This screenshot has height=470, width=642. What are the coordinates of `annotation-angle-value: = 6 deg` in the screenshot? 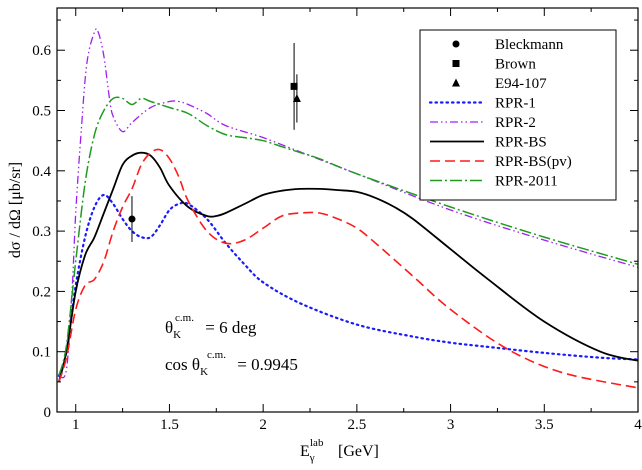 It's located at (229, 327).